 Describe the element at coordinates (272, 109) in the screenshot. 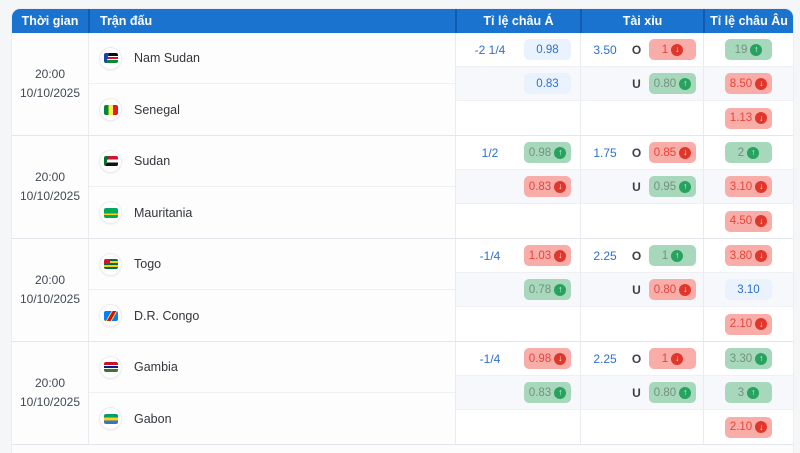

I see `team-row-away: Senegal` at that location.